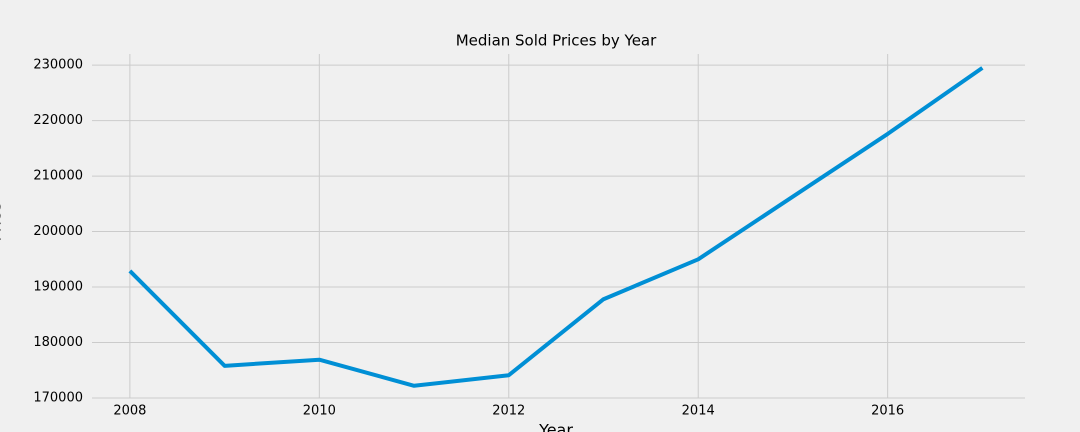  What do you see at coordinates (58, 65) in the screenshot?
I see `y-tick-label: 230000` at bounding box center [58, 65].